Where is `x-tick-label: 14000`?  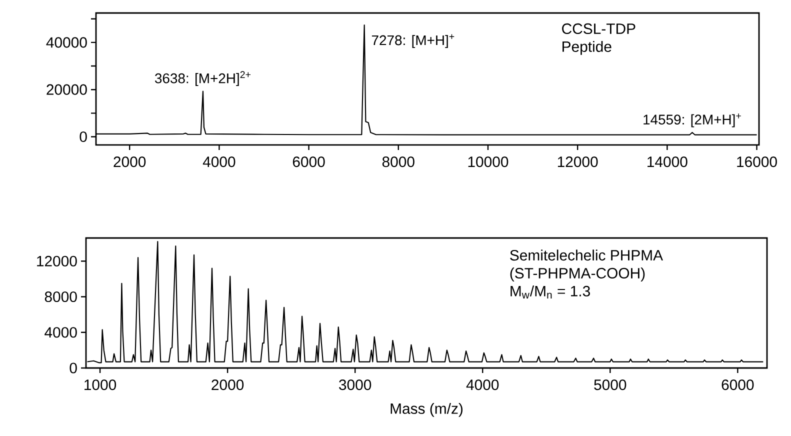 x-tick-label: 14000 is located at coordinates (668, 162).